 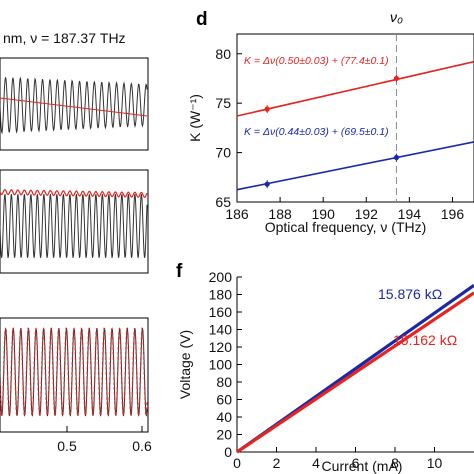 I want to click on chart-f-xtick-label: 4, so click(x=316, y=463).